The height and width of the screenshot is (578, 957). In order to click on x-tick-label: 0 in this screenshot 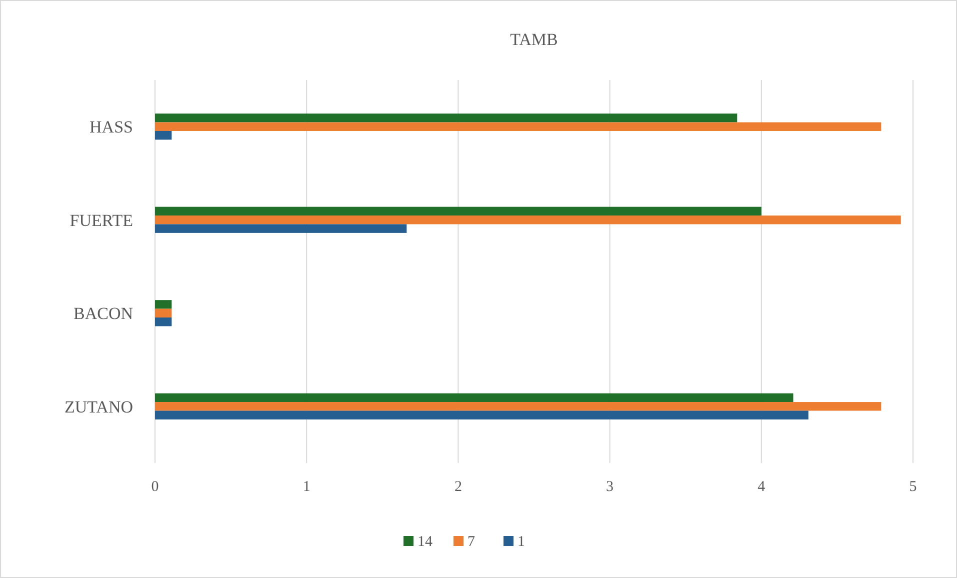, I will do `click(155, 487)`.